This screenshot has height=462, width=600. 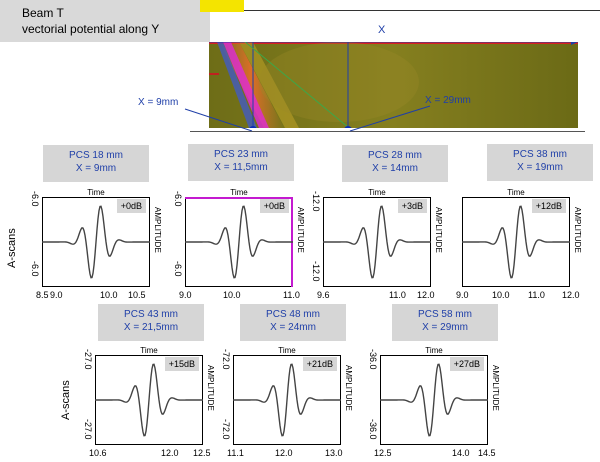 What do you see at coordinates (487, 453) in the screenshot?
I see `x-tick-label: 14.5` at bounding box center [487, 453].